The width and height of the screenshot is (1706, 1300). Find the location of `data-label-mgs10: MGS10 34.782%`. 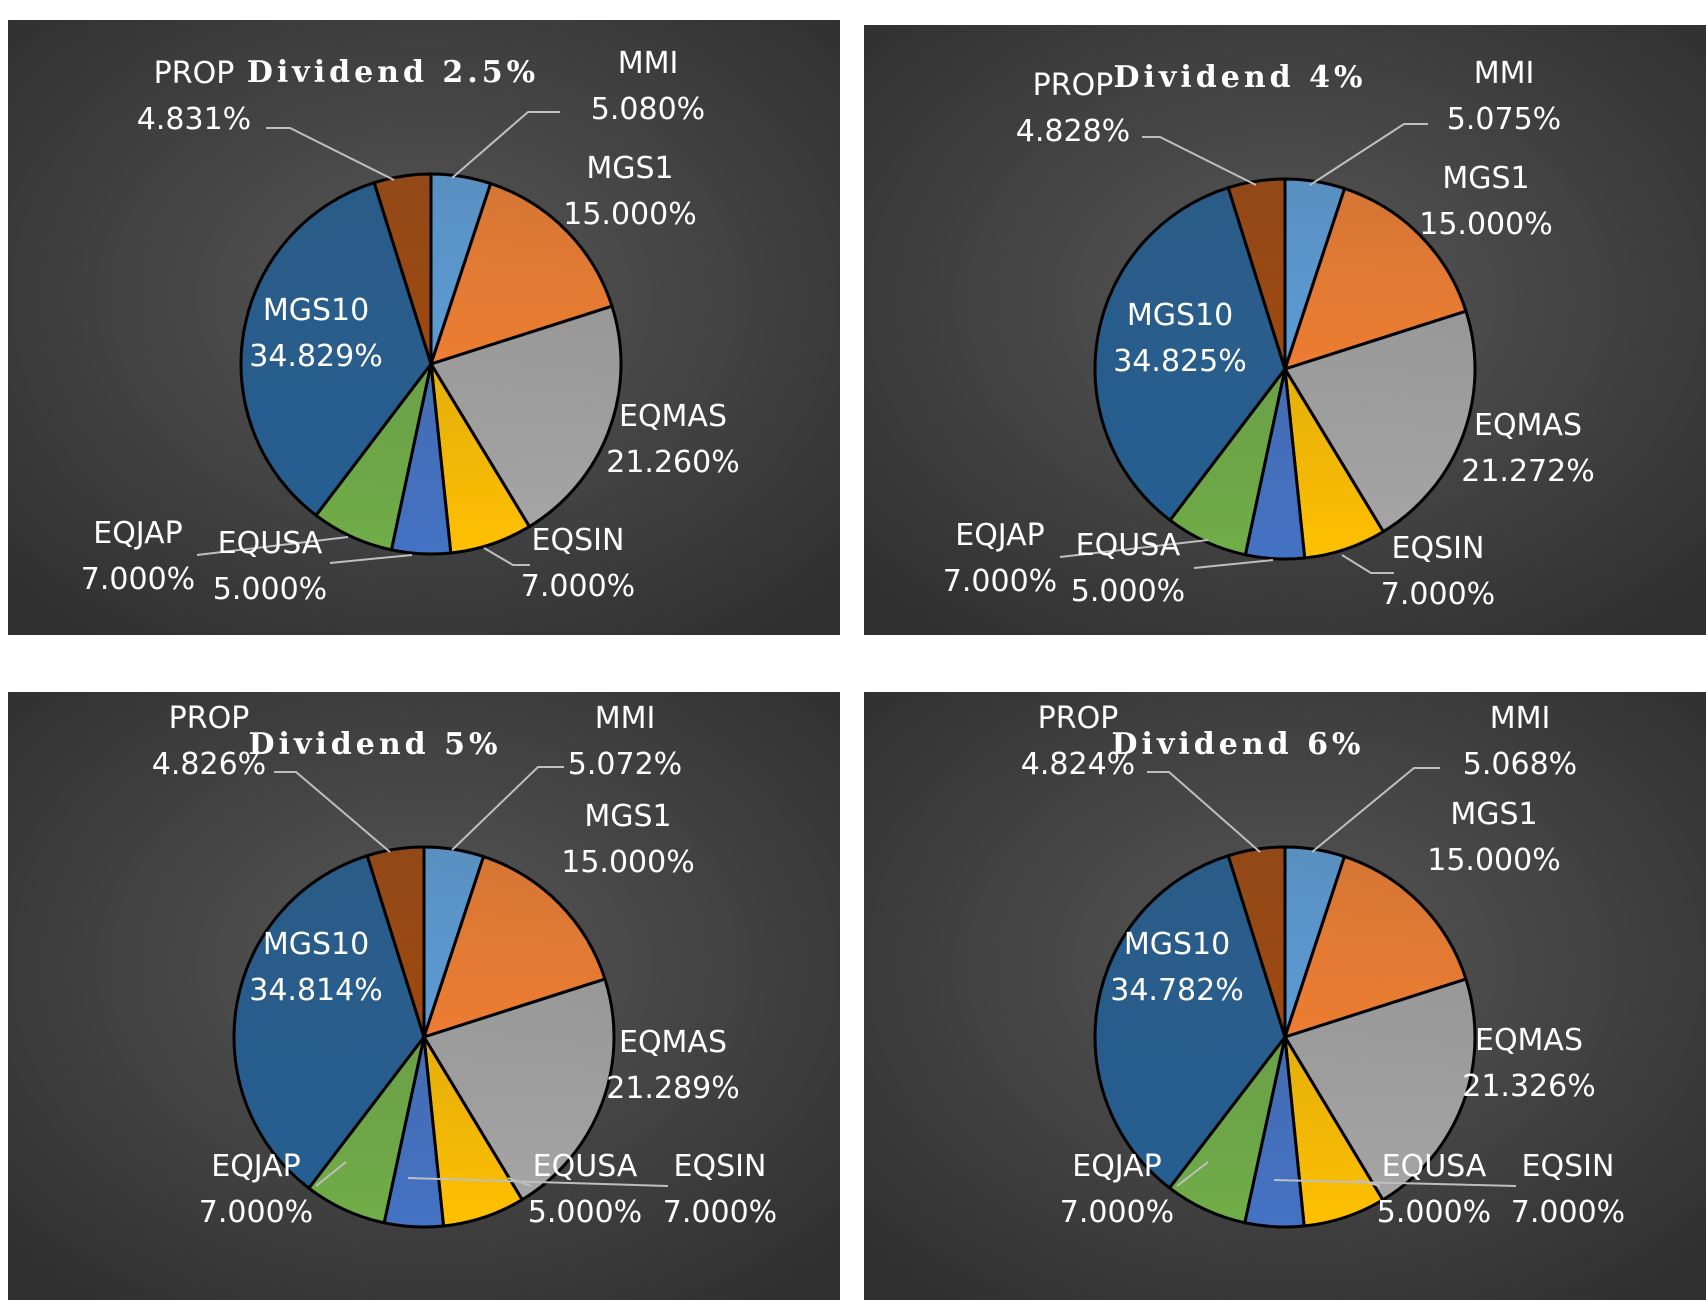

data-label-mgs10: MGS10 34.782% is located at coordinates (1176, 967).